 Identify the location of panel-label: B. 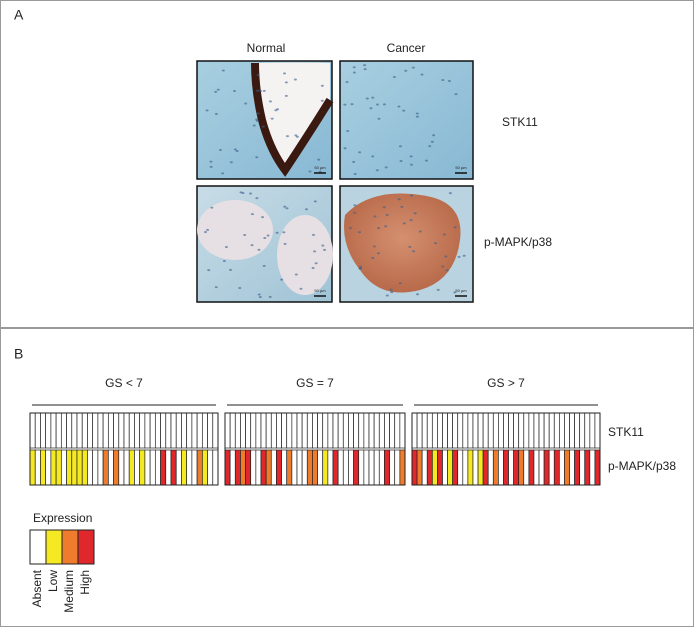
(18, 354).